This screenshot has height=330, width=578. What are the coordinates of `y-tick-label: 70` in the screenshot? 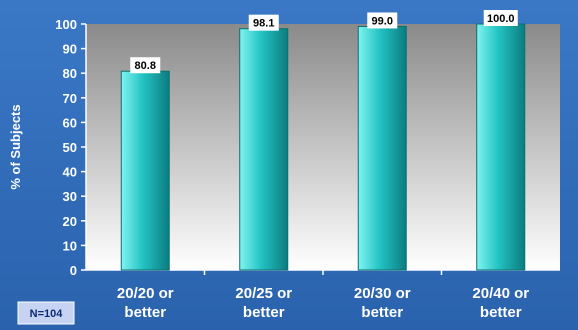 It's located at (70, 98).